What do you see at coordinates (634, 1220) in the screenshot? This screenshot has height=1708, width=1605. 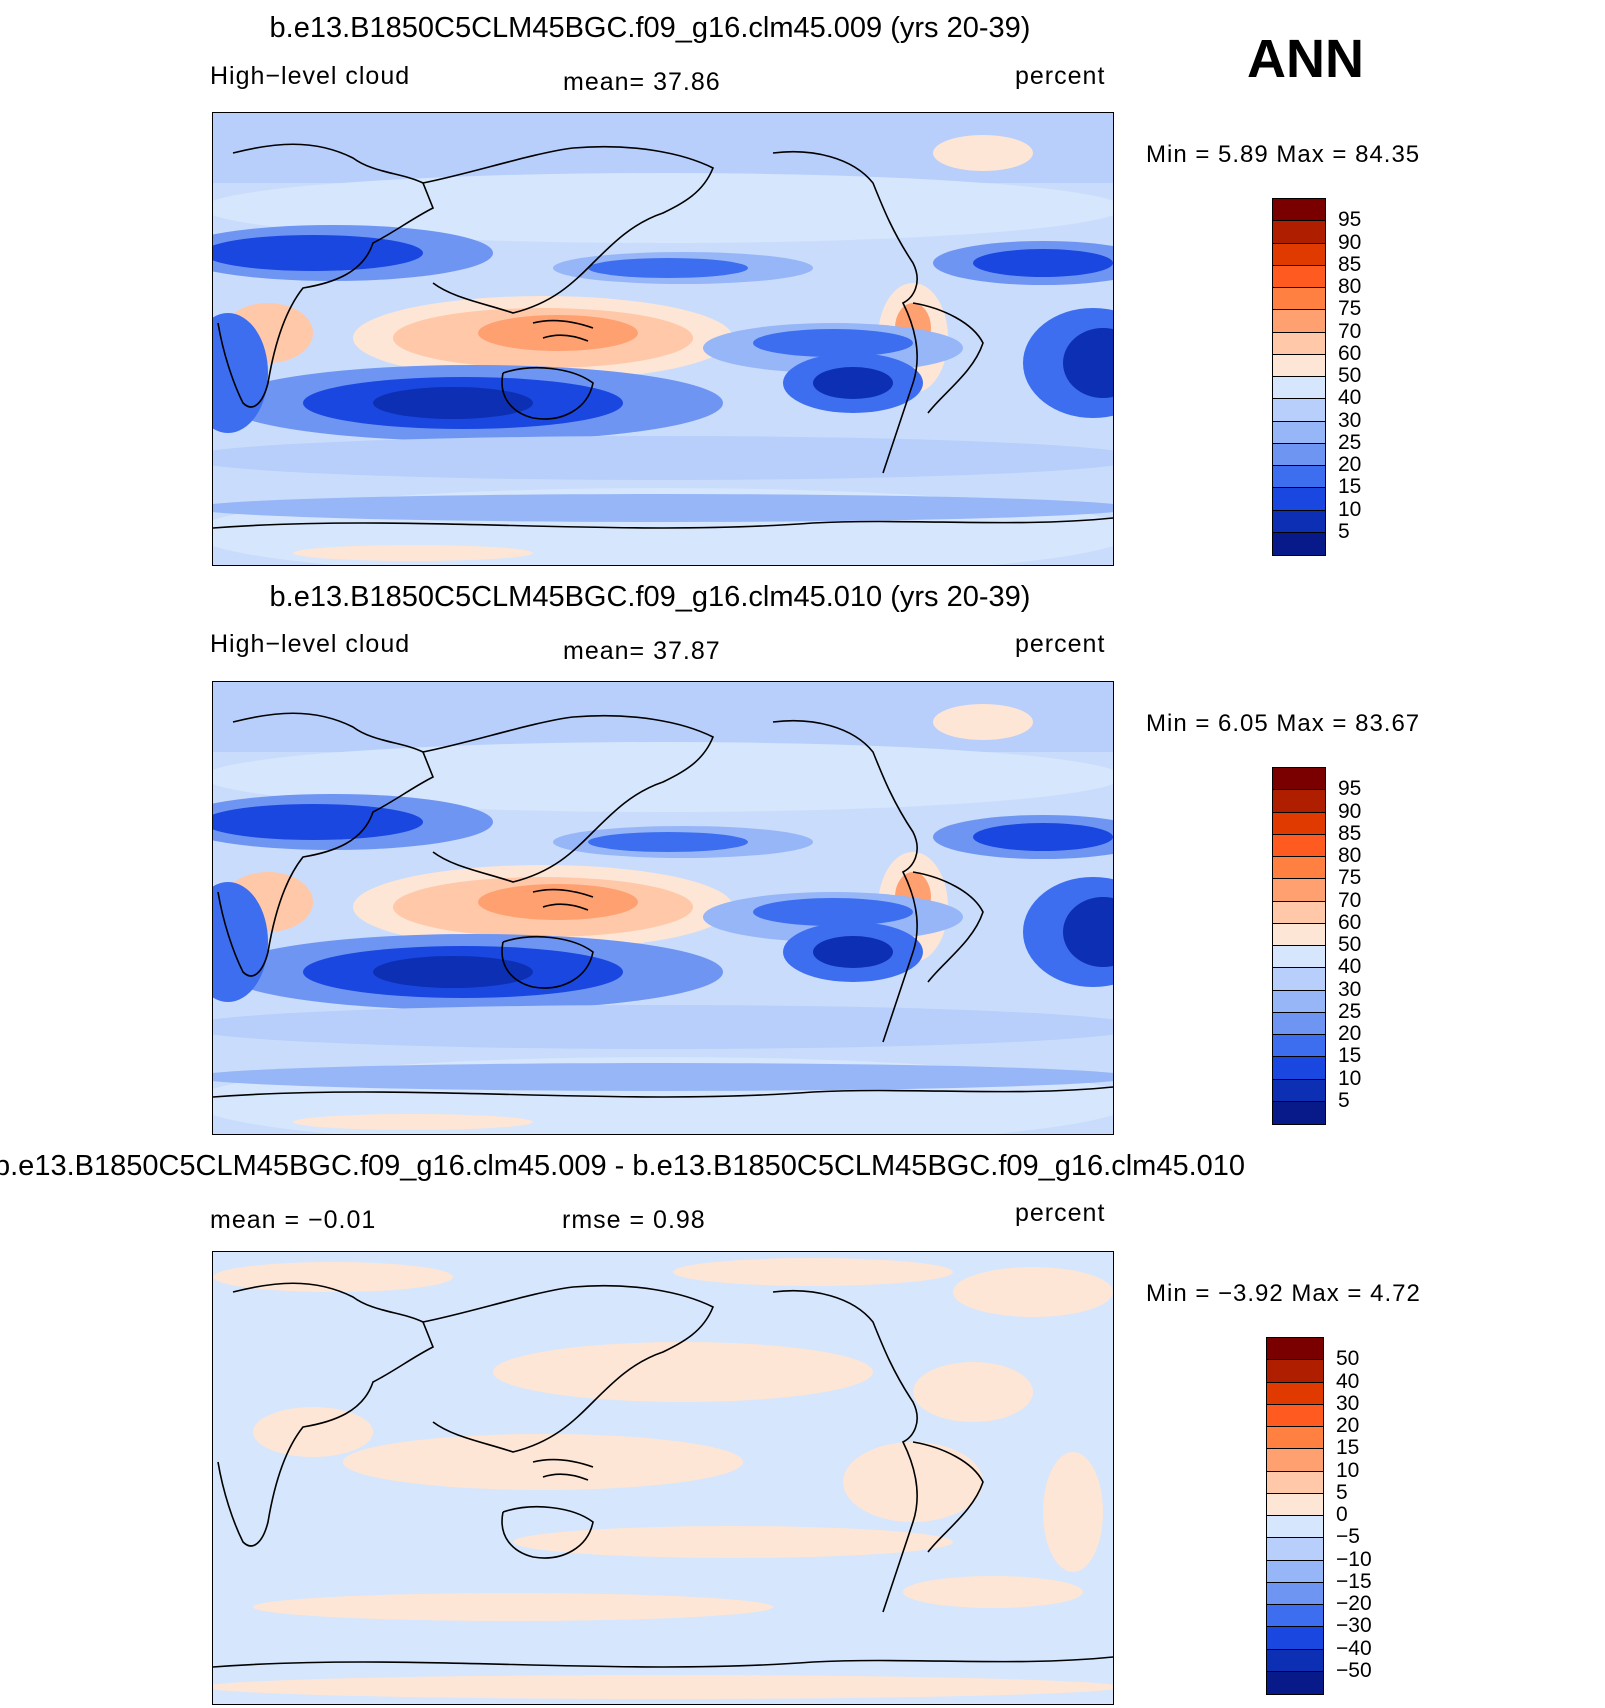 I see `panel-3-rmse-label: rmse = 0.98` at bounding box center [634, 1220].